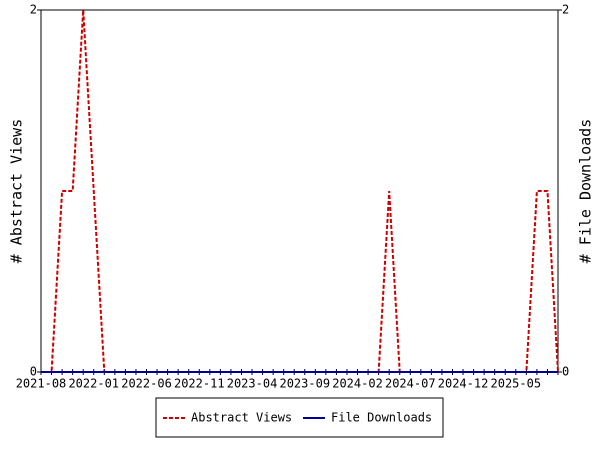  I want to click on x-tick-label: 2023-04, so click(252, 384).